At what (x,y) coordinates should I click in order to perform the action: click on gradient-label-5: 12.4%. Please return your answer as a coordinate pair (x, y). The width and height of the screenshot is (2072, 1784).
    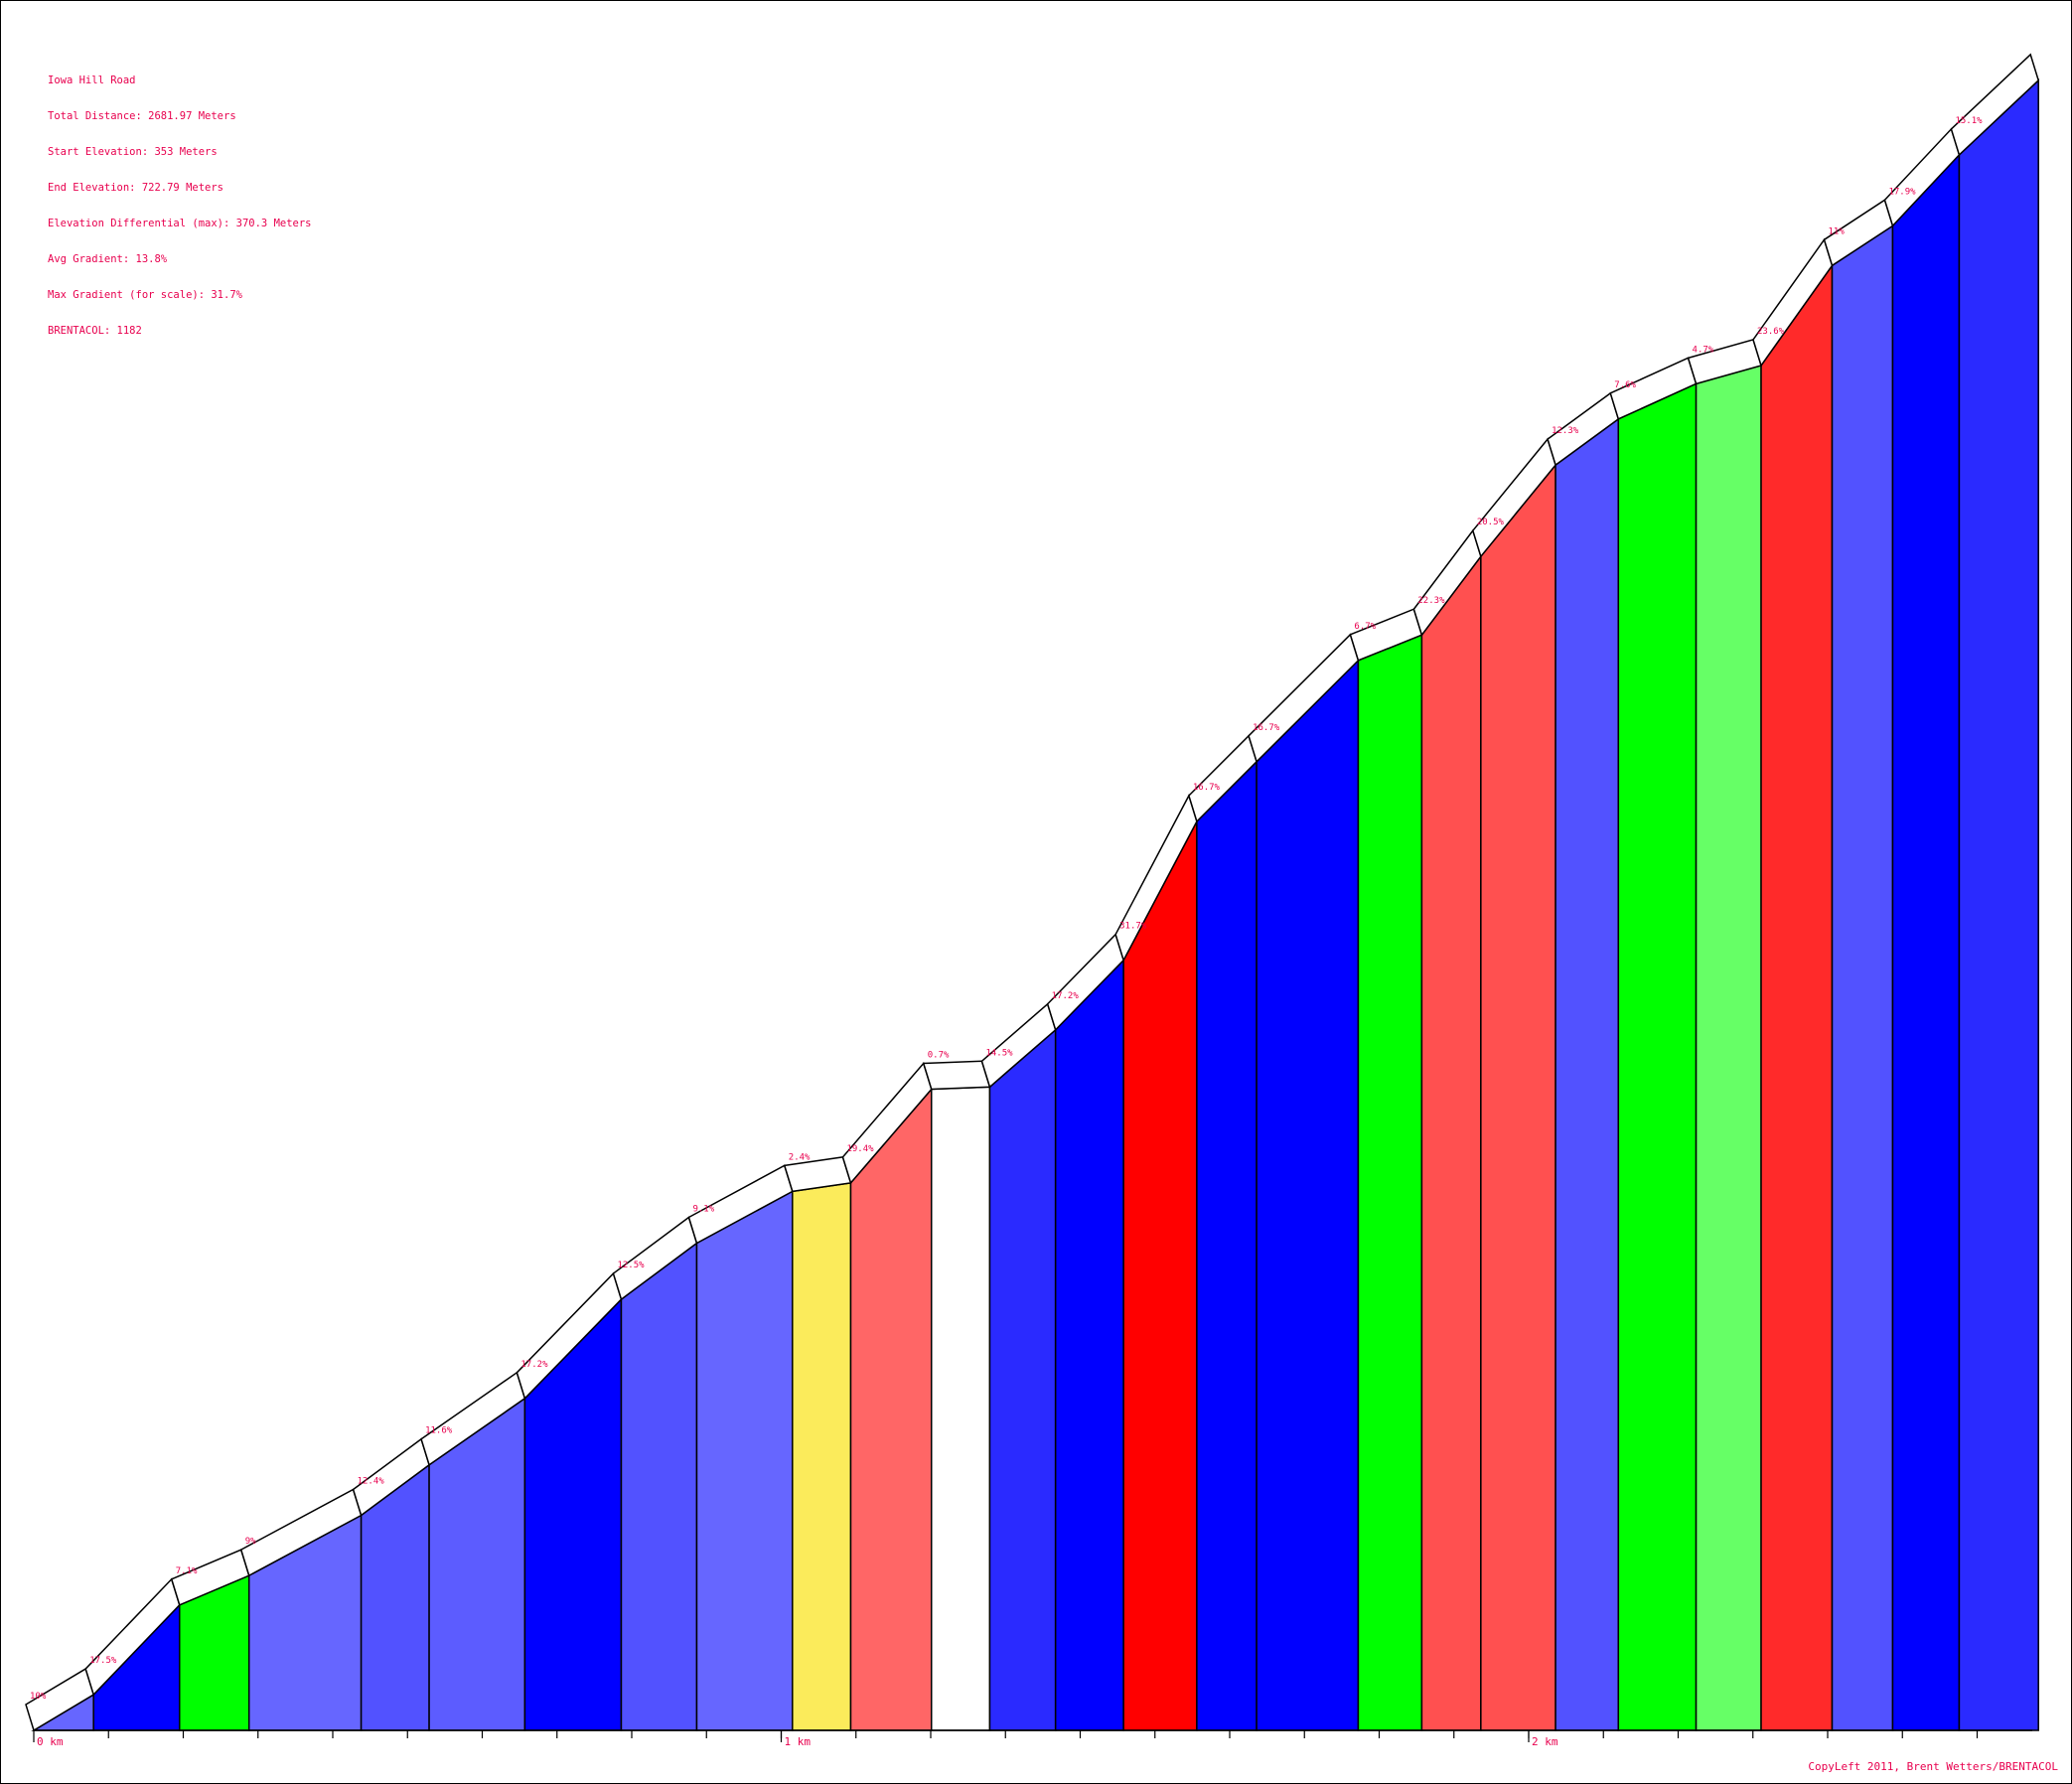
    Looking at the image, I should click on (371, 1481).